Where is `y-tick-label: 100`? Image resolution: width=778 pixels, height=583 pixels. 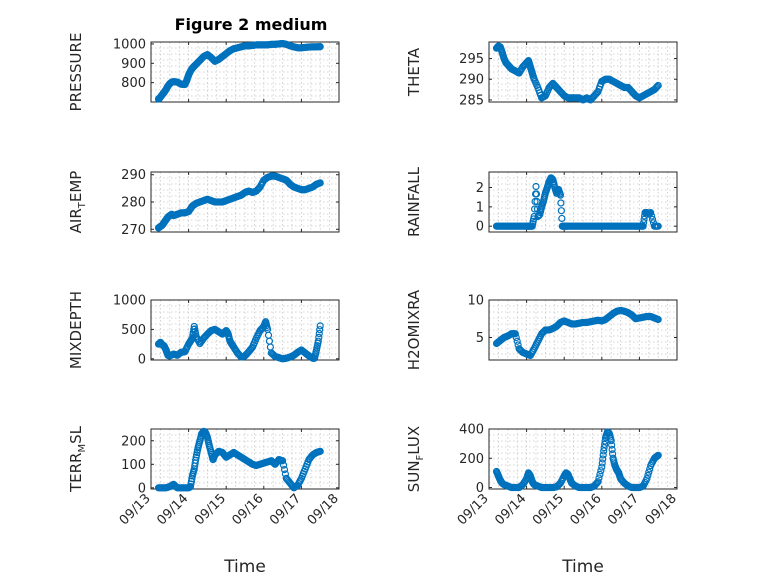
y-tick-label: 100 is located at coordinates (133, 465).